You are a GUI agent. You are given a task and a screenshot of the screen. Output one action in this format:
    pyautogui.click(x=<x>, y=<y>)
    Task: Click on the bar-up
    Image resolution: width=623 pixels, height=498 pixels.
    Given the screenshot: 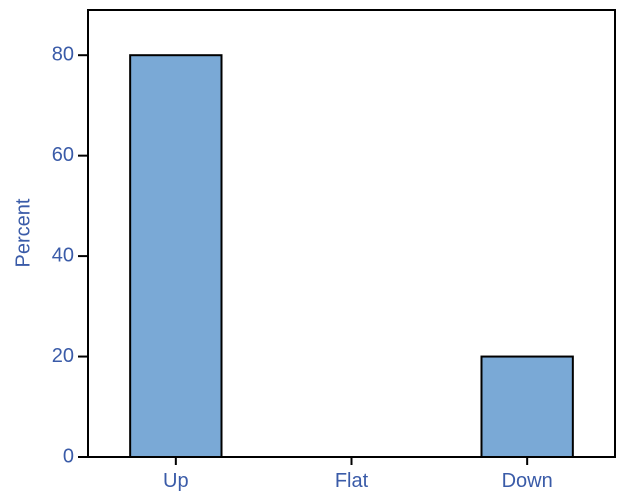 What is the action you would take?
    pyautogui.click(x=176, y=256)
    